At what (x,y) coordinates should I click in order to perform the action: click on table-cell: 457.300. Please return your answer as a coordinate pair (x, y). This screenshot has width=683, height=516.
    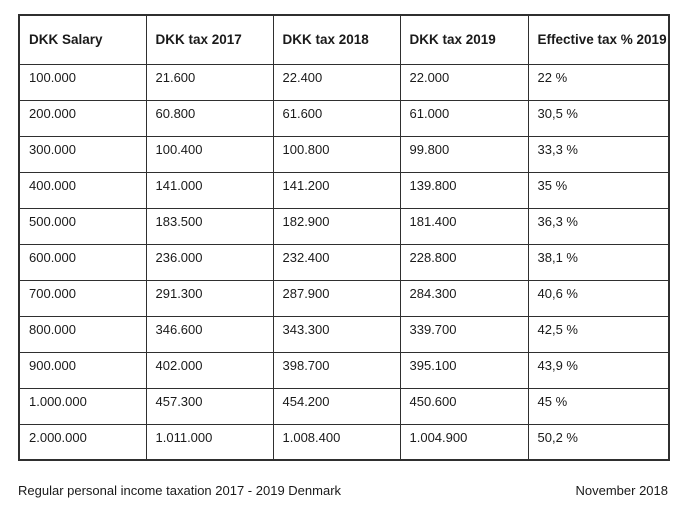
    Looking at the image, I should click on (209, 406).